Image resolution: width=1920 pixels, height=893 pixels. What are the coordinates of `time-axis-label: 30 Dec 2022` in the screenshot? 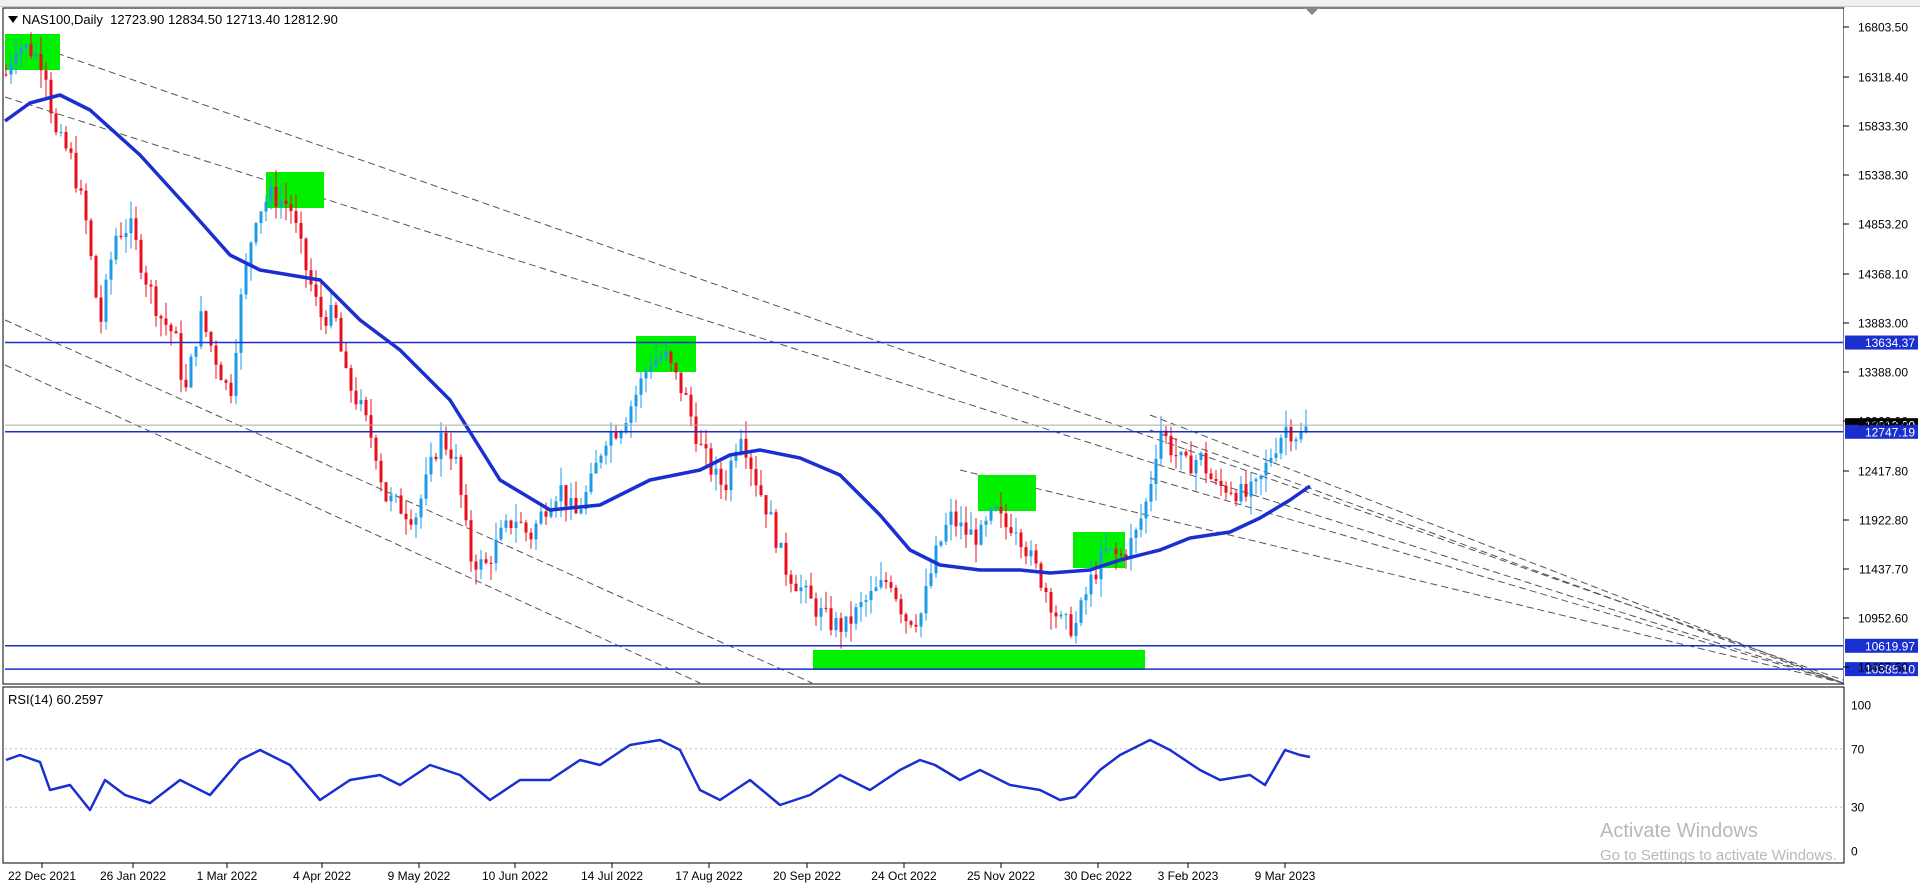 It's located at (1098, 876).